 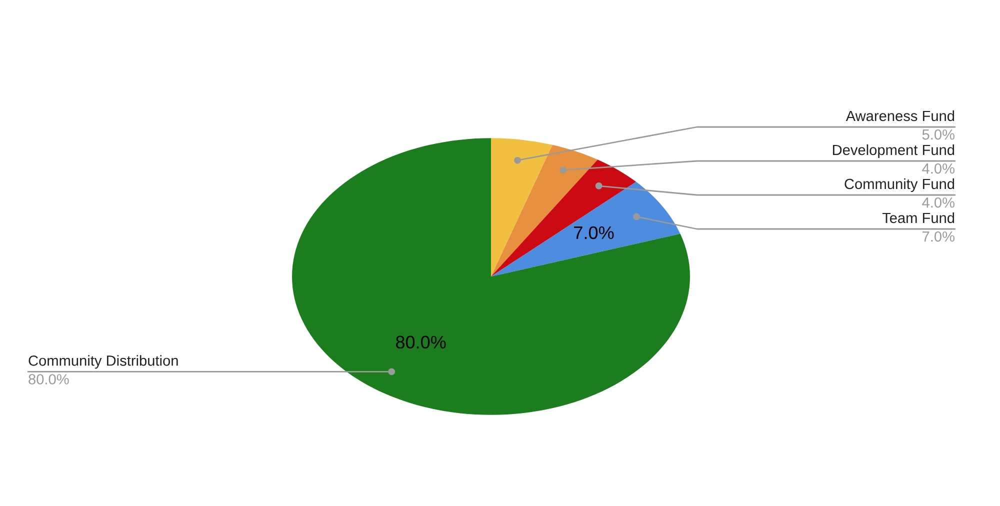 What do you see at coordinates (421, 342) in the screenshot?
I see `data-label: 80.0%` at bounding box center [421, 342].